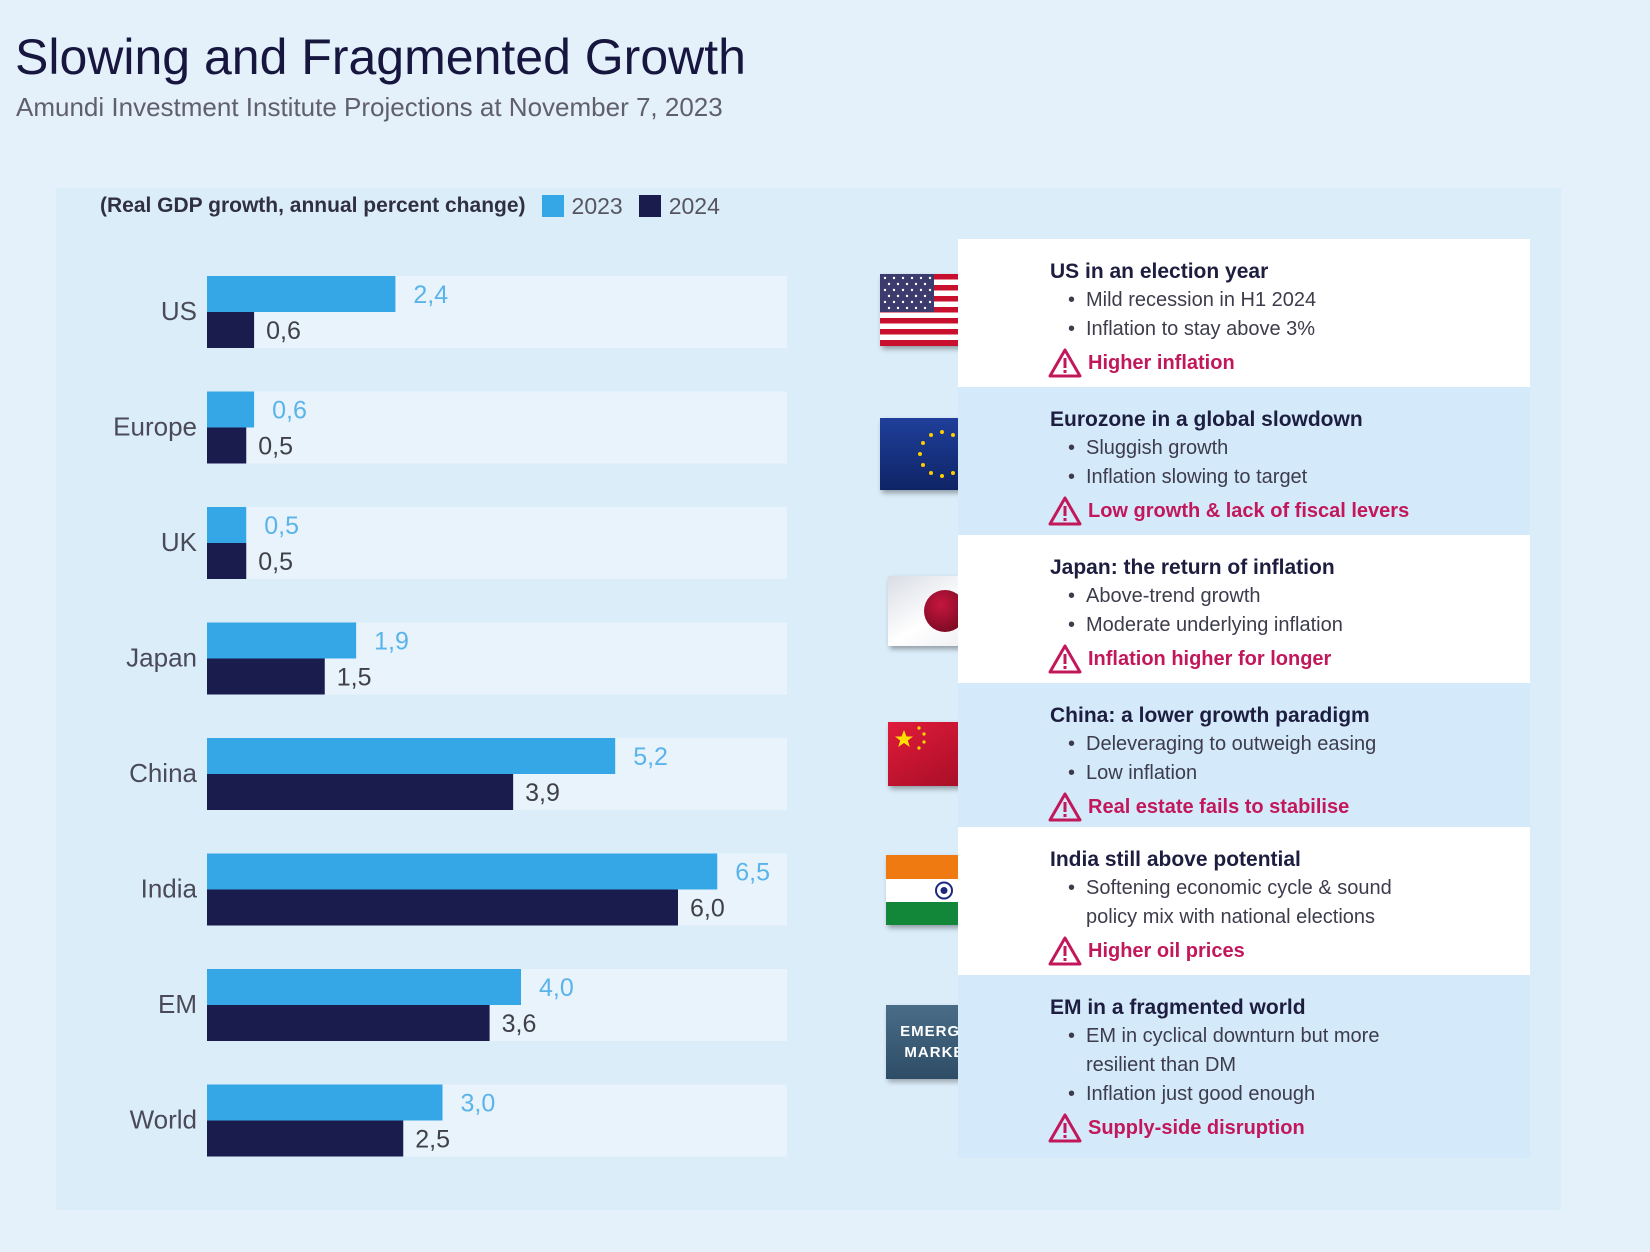  What do you see at coordinates (169, 889) in the screenshot?
I see `category-label-india: India` at bounding box center [169, 889].